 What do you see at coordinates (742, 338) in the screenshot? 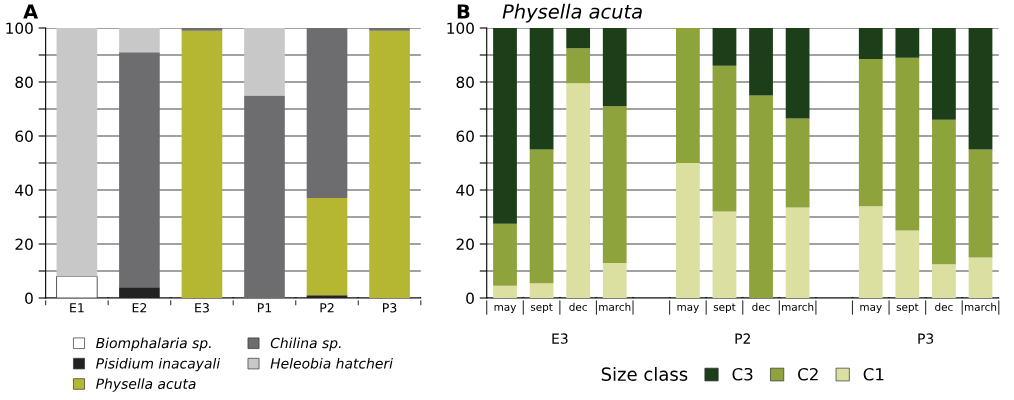
I see `text: P2` at bounding box center [742, 338].